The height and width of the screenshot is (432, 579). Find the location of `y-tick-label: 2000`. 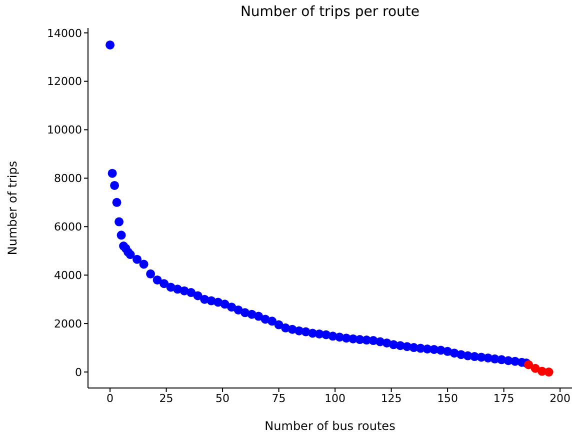

y-tick-label: 2000 is located at coordinates (68, 323).